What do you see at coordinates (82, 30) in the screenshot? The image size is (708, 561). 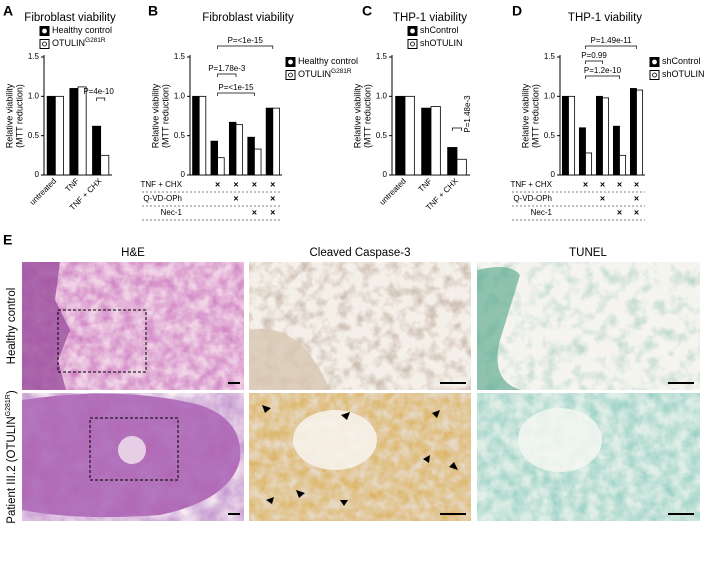 I see `legend-label: Healthy control` at bounding box center [82, 30].